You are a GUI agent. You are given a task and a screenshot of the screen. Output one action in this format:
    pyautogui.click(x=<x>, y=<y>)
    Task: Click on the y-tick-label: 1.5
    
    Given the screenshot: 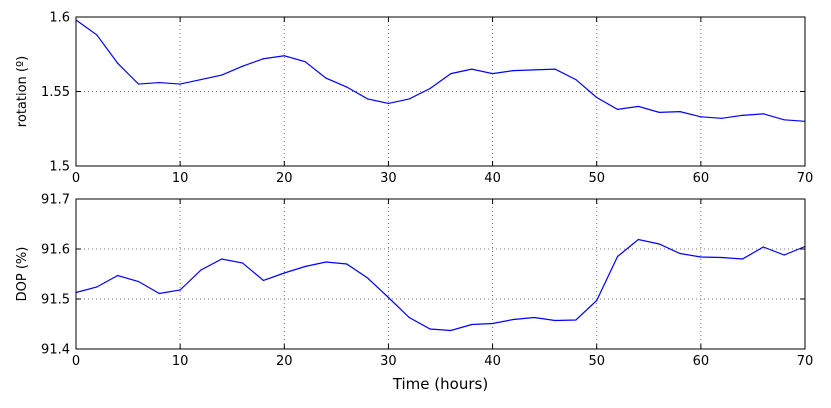 What is the action you would take?
    pyautogui.click(x=59, y=167)
    